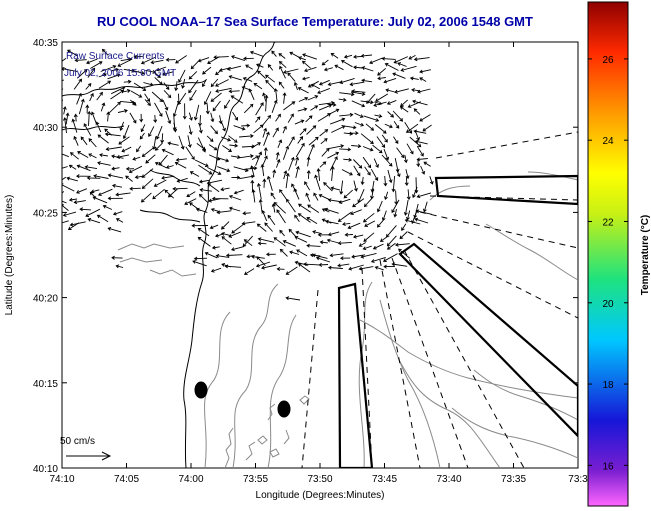 The height and width of the screenshot is (511, 651). I want to click on y-tick-label: 40:10, so click(45, 469).